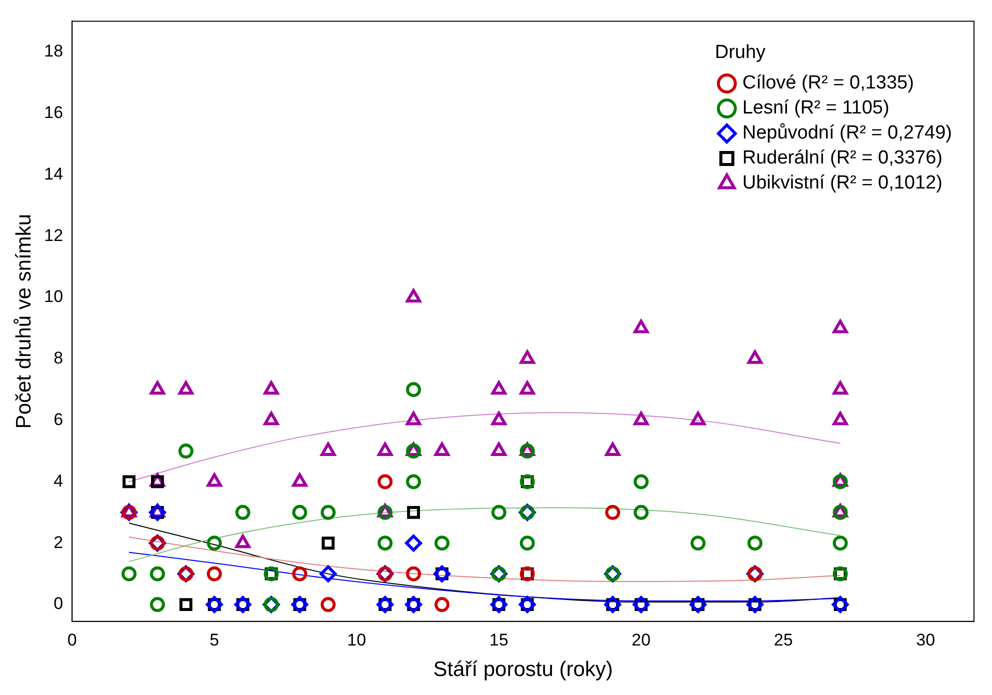  What do you see at coordinates (54, 112) in the screenshot?
I see `y-tick-label: 16` at bounding box center [54, 112].